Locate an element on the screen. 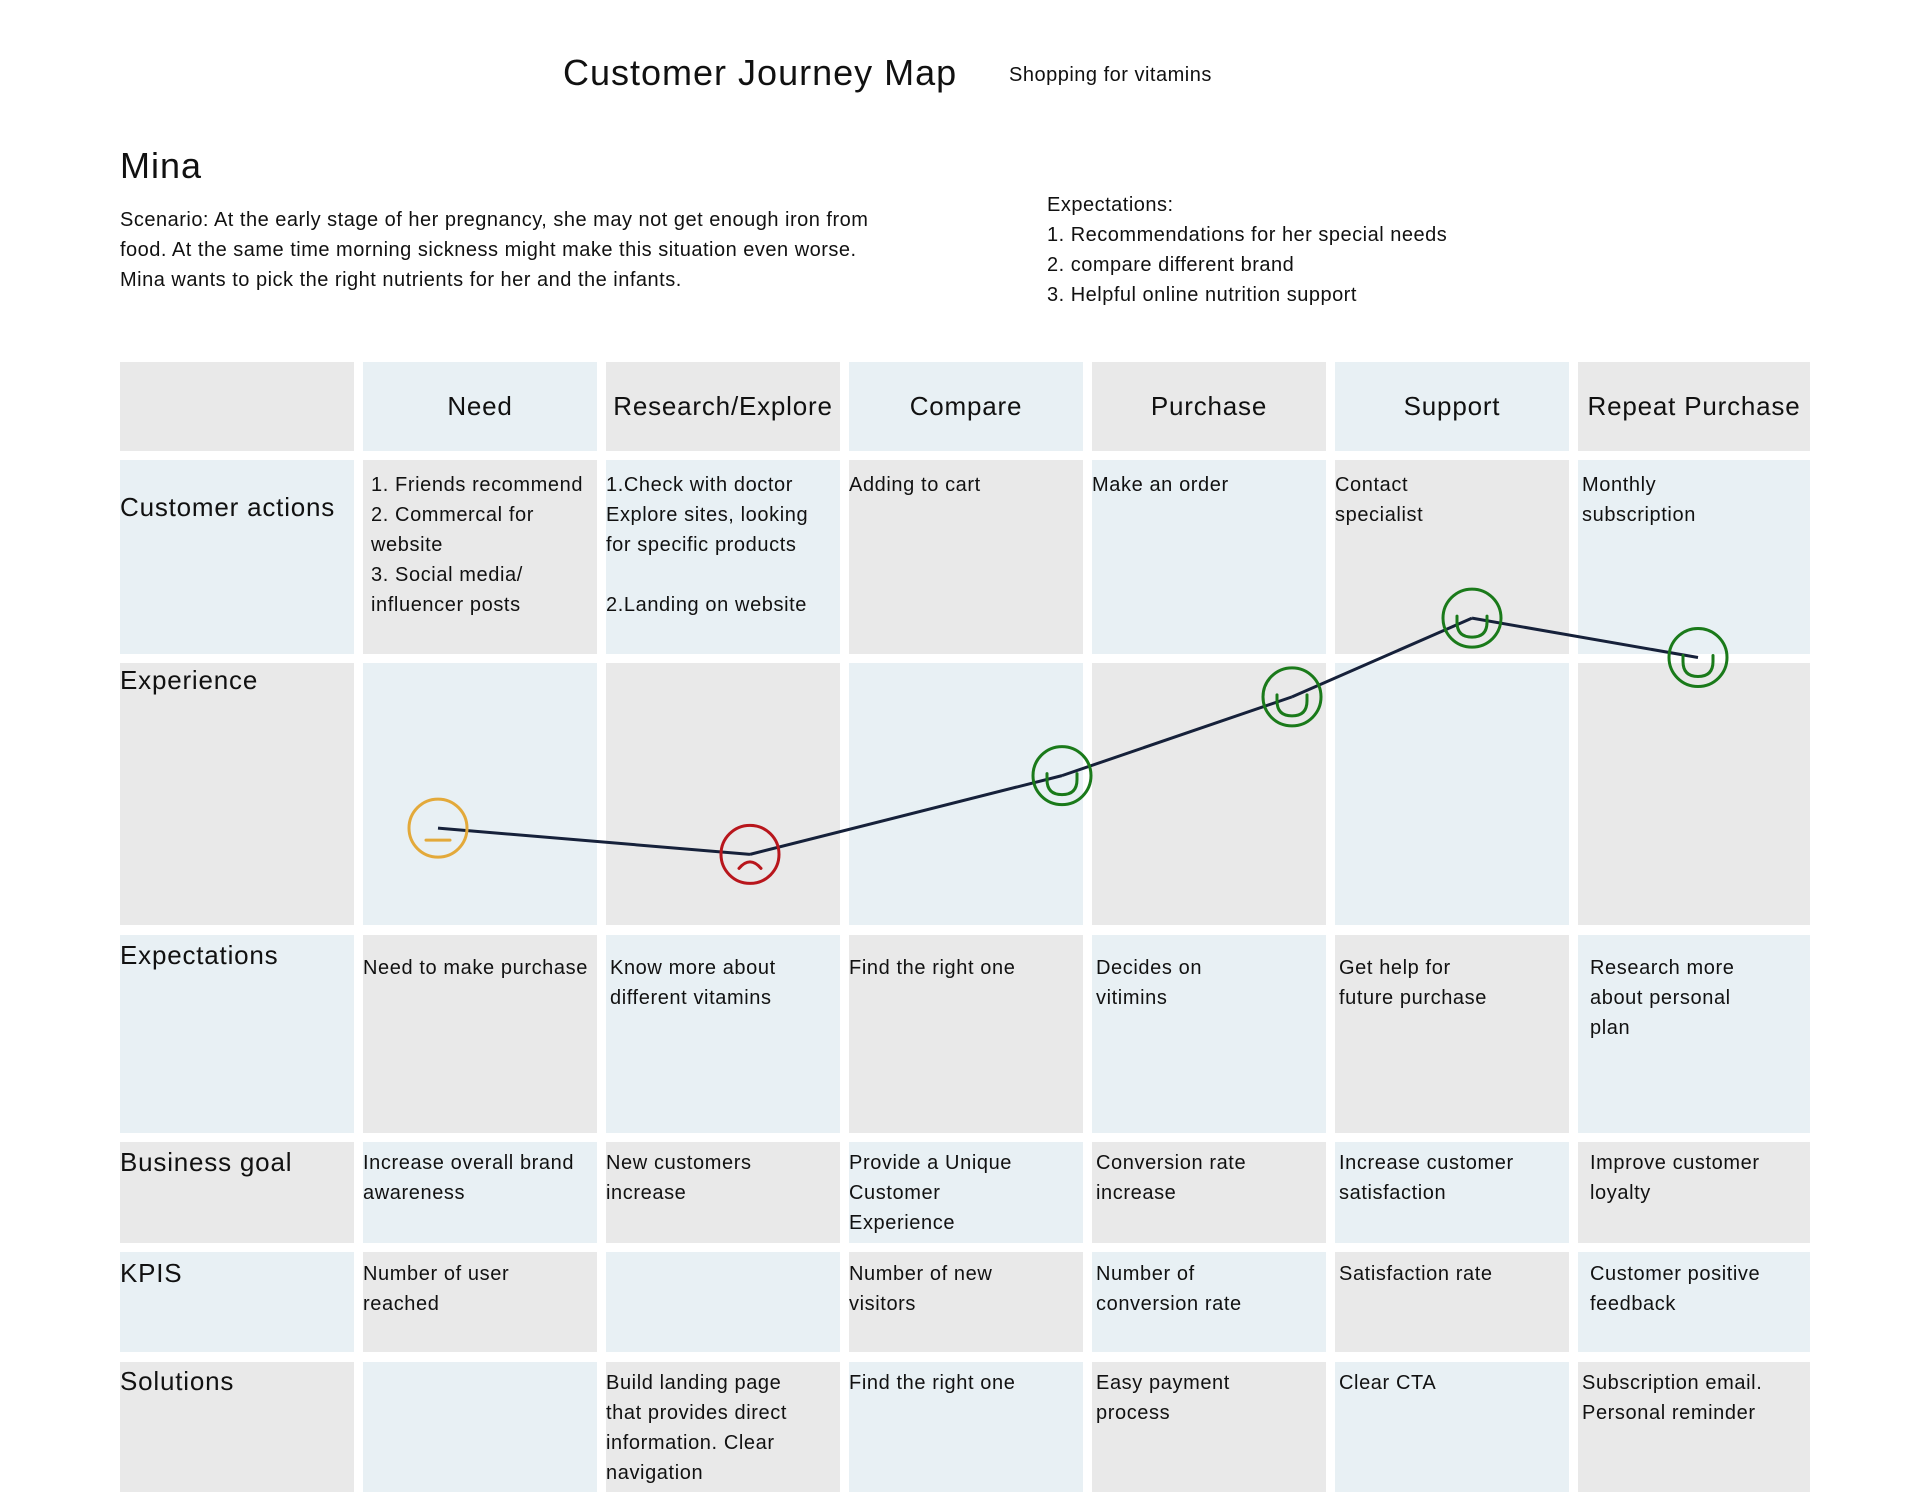  persona-name: Mina is located at coordinates (161, 165).